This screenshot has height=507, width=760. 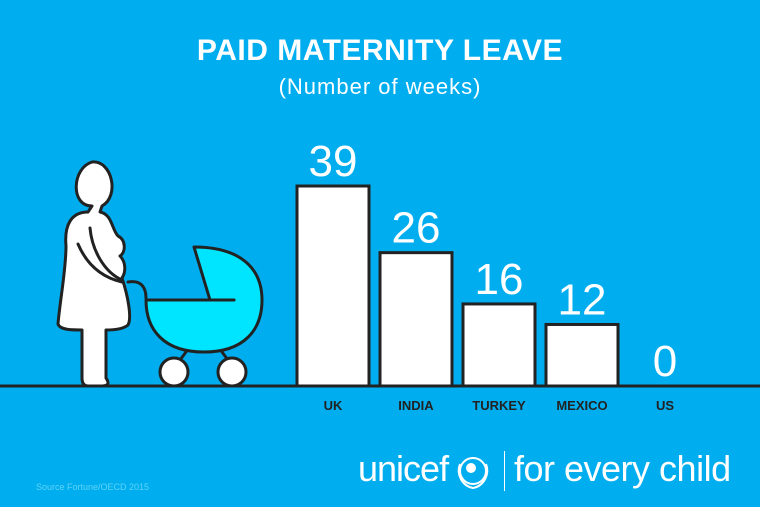 I want to click on category-label: MEXICO, so click(x=581, y=405).